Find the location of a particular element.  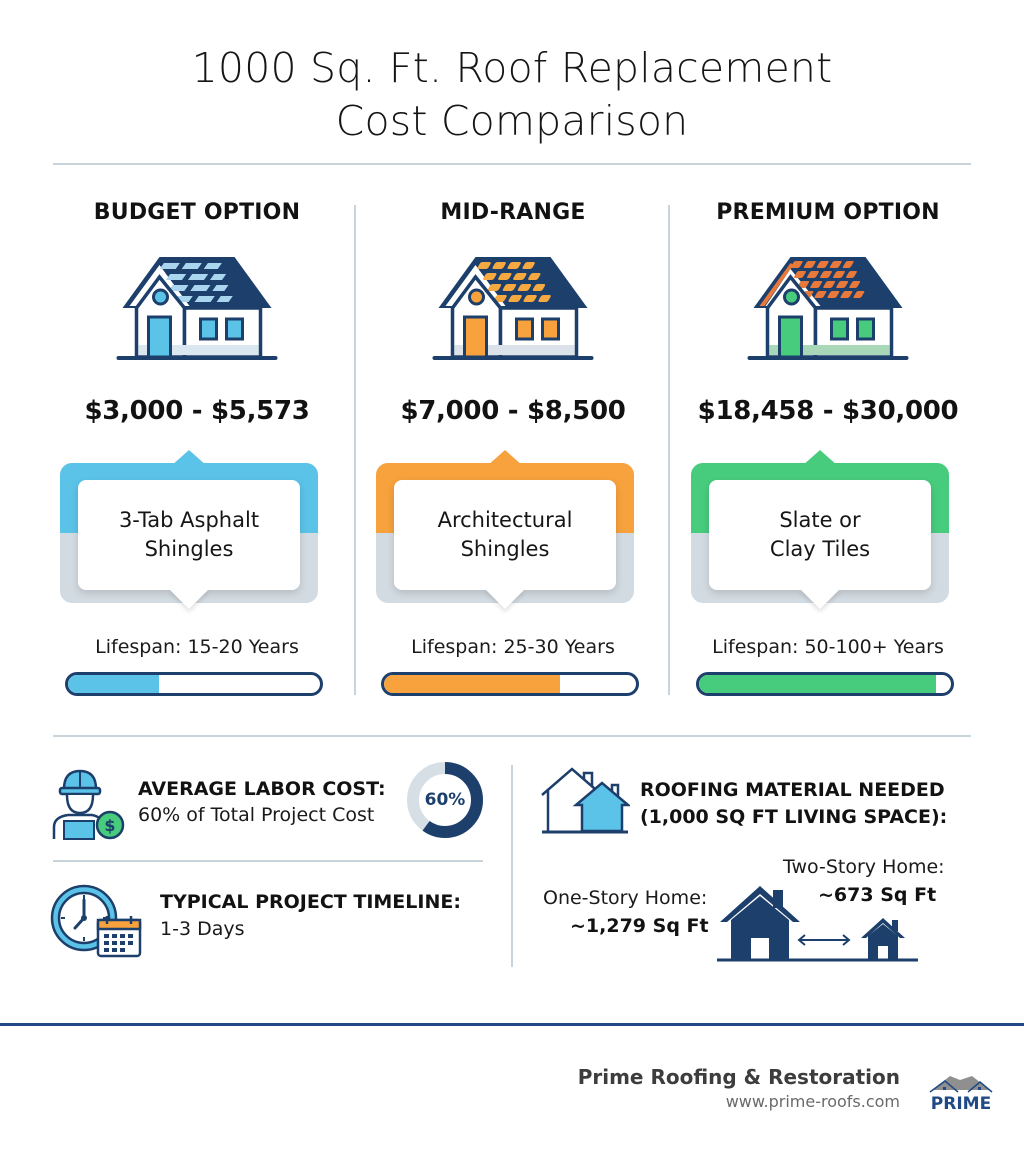

labor-donut-label: 60% is located at coordinates (445, 800).